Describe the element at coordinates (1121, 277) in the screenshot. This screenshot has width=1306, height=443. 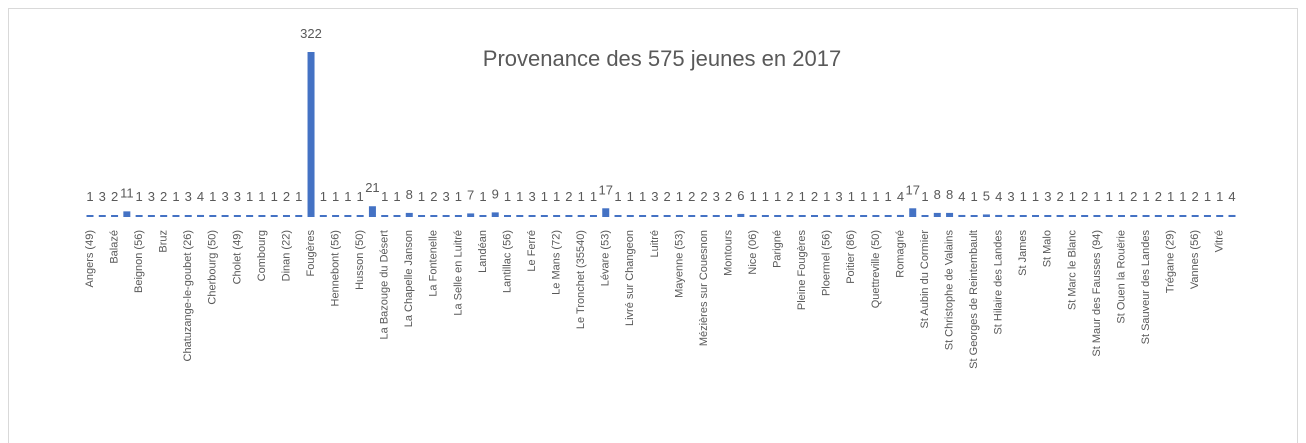
I see `x-tick-label: St Ouen la Rouërie` at that location.